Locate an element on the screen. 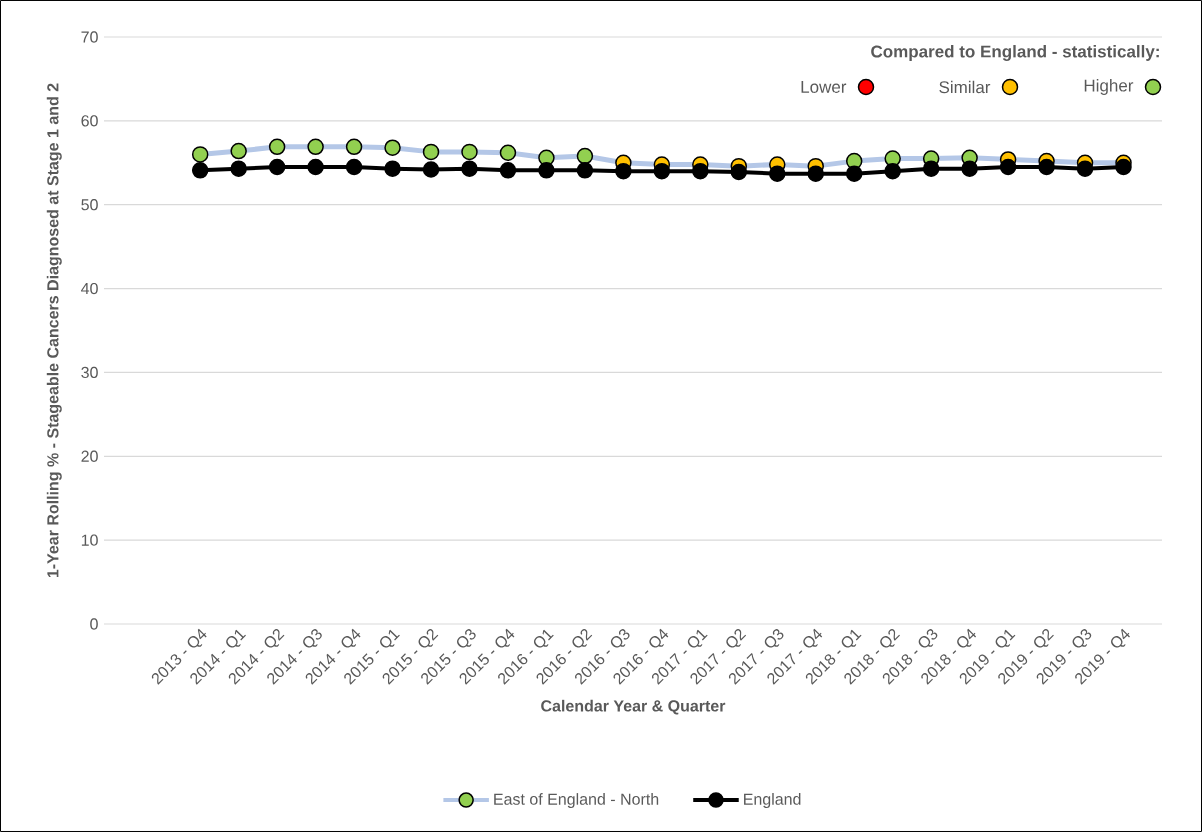 This screenshot has height=832, width=1202. y-tick-label: 10 is located at coordinates (89, 540).